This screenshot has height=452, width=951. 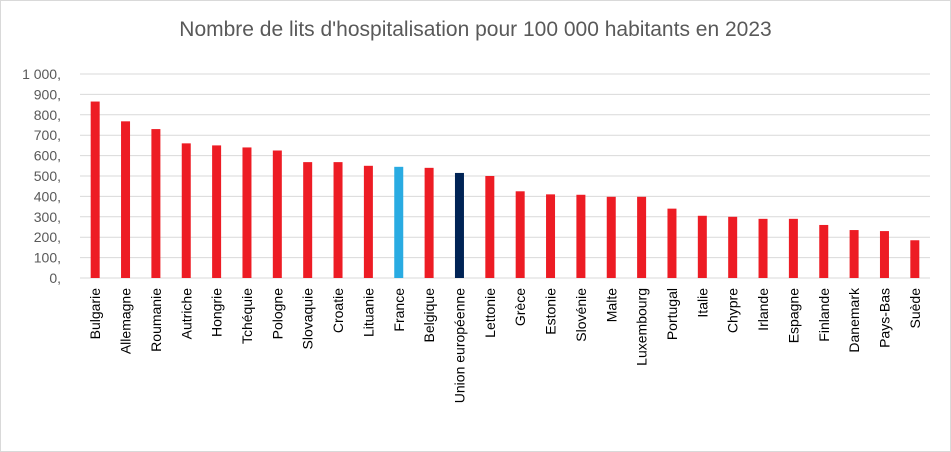 I want to click on x-tick-label: Estonie, so click(x=551, y=311).